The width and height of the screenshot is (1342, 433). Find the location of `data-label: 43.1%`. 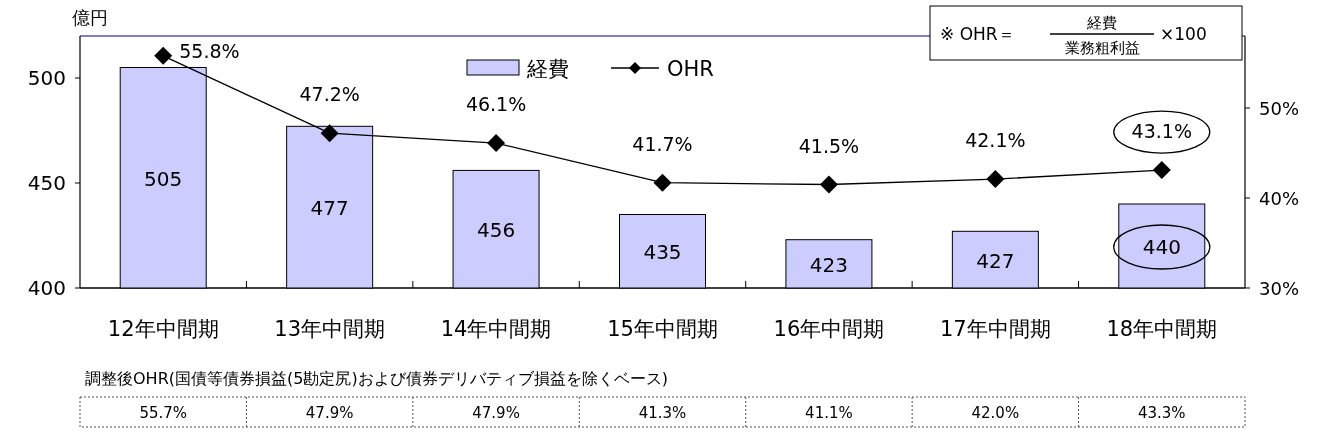

data-label: 43.1% is located at coordinates (1161, 131).